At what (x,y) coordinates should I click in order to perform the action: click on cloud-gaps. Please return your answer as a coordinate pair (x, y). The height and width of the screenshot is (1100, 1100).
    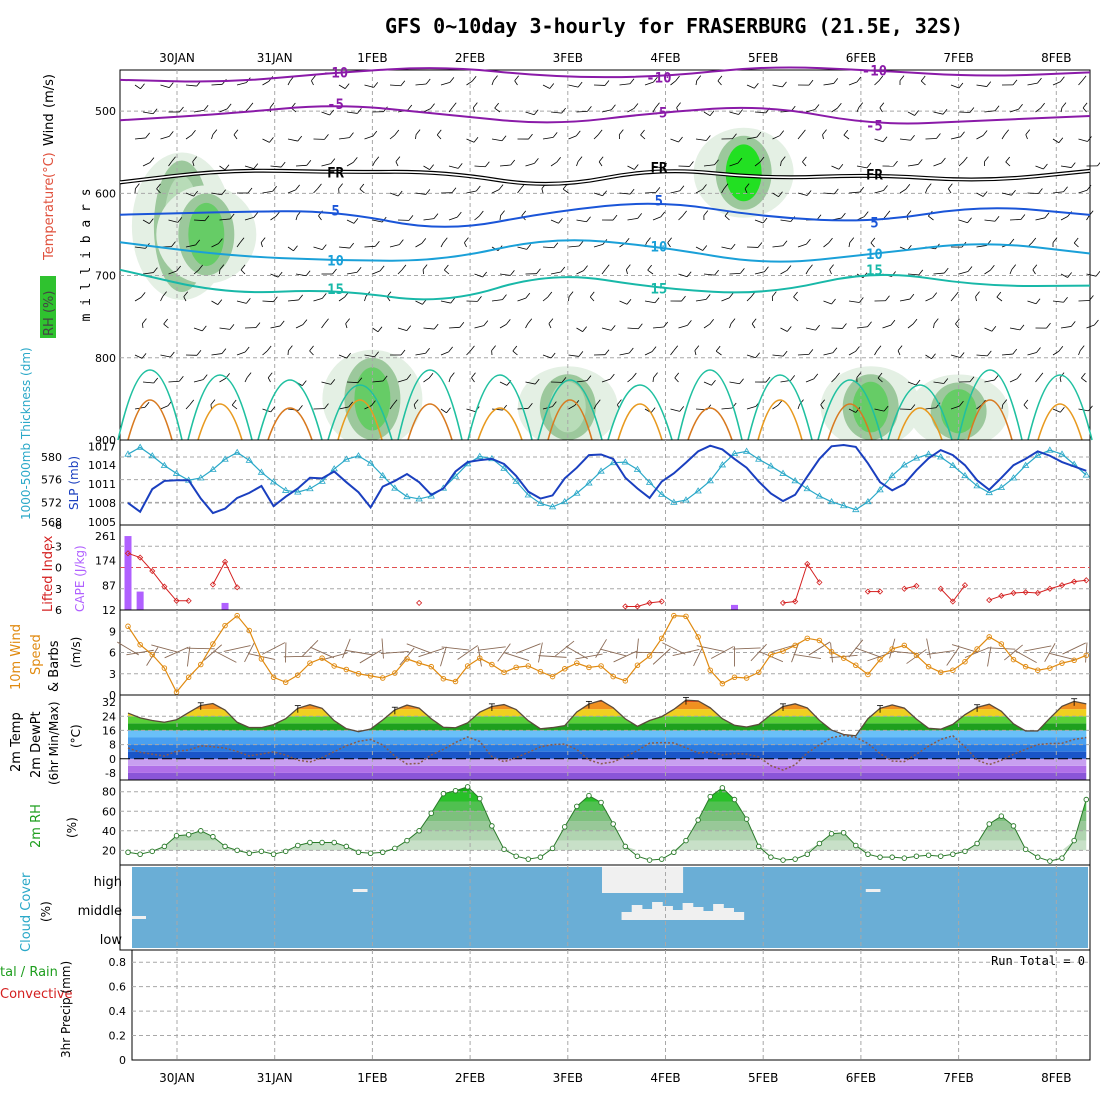
    Looking at the image, I should click on (506, 893).